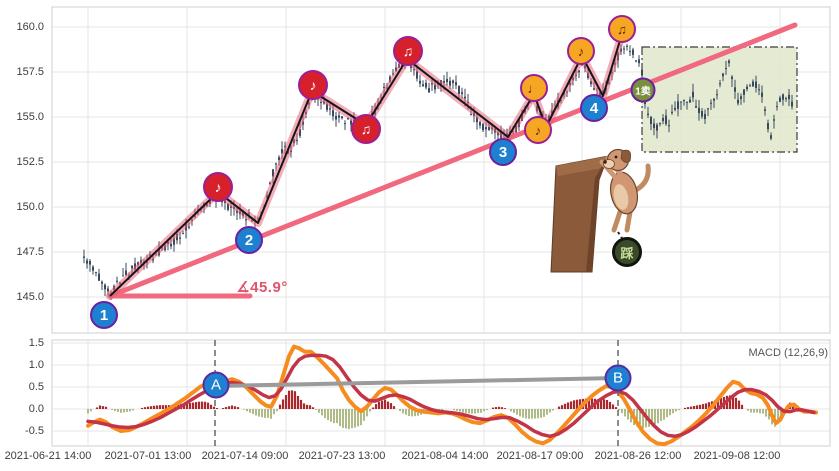 This screenshot has height=471, width=839. I want to click on dog-hind-leg, so click(628, 221).